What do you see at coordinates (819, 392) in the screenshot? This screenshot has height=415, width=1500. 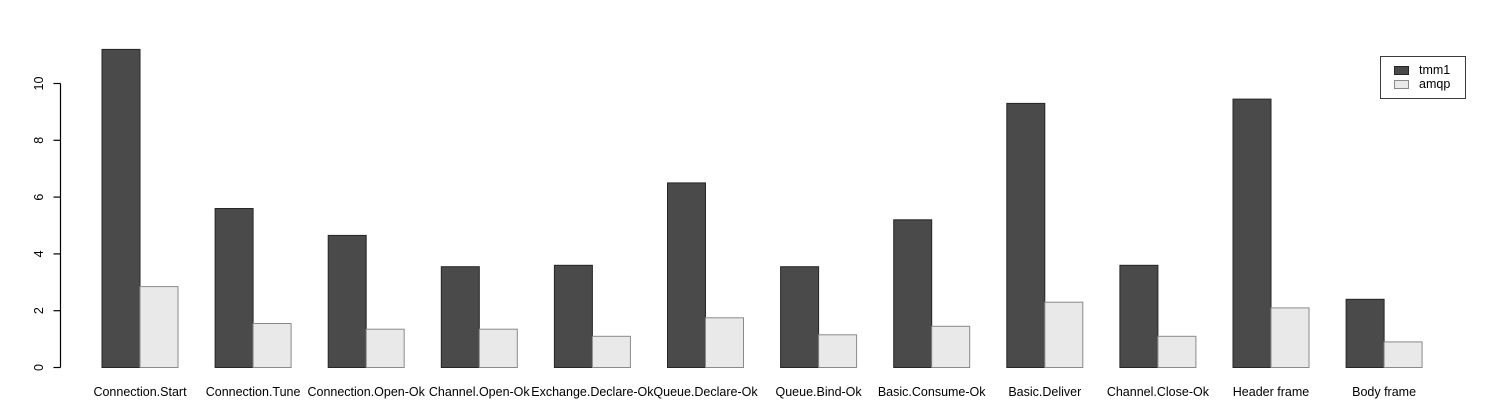 I see `x-category-label: Queue.Bind-Ok` at bounding box center [819, 392].